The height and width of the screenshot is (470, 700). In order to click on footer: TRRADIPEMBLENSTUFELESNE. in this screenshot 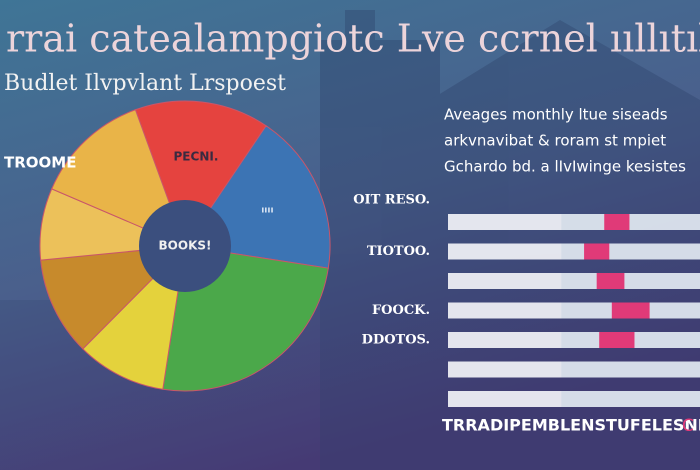, I will do `click(571, 425)`.